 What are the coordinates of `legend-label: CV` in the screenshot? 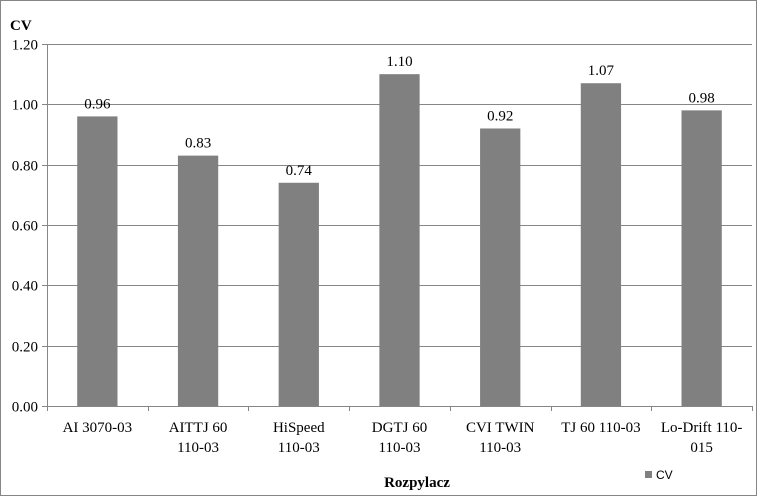 It's located at (664, 475).